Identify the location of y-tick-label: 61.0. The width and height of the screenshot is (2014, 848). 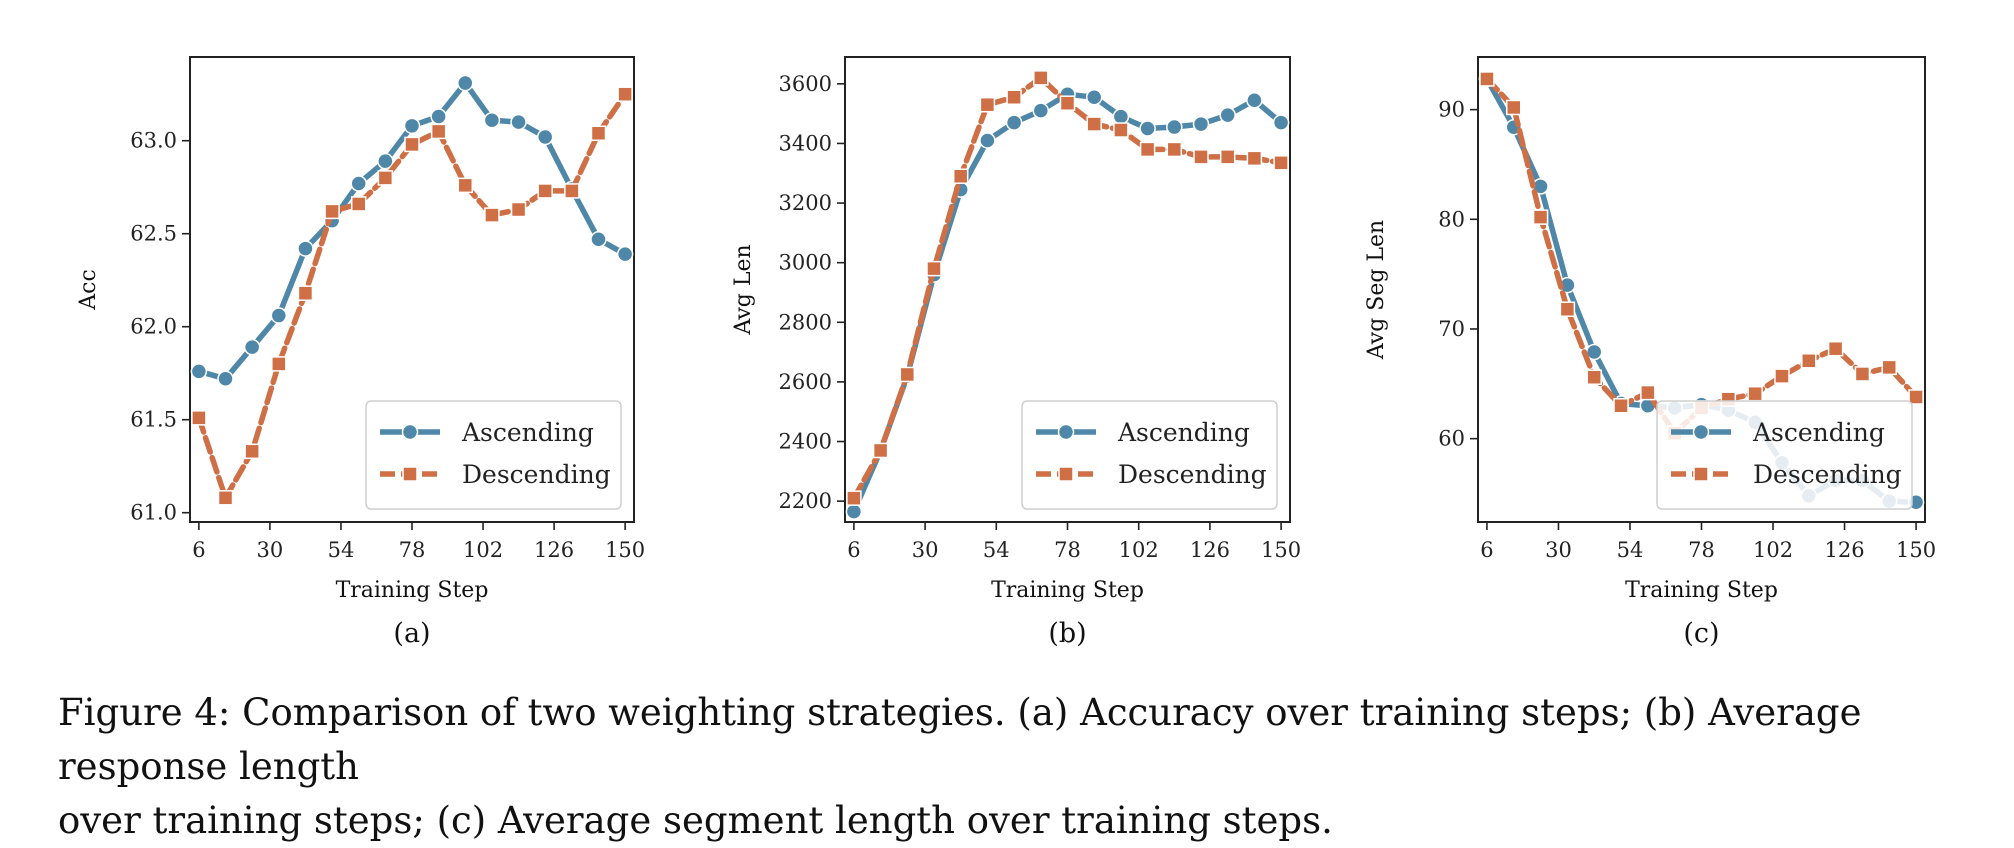
(153, 513).